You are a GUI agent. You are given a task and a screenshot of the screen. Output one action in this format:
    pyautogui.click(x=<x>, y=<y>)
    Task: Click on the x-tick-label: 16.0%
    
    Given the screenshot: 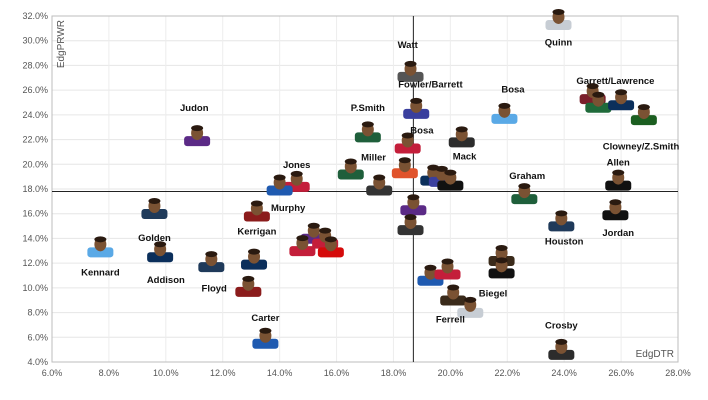 What is the action you would take?
    pyautogui.click(x=337, y=373)
    